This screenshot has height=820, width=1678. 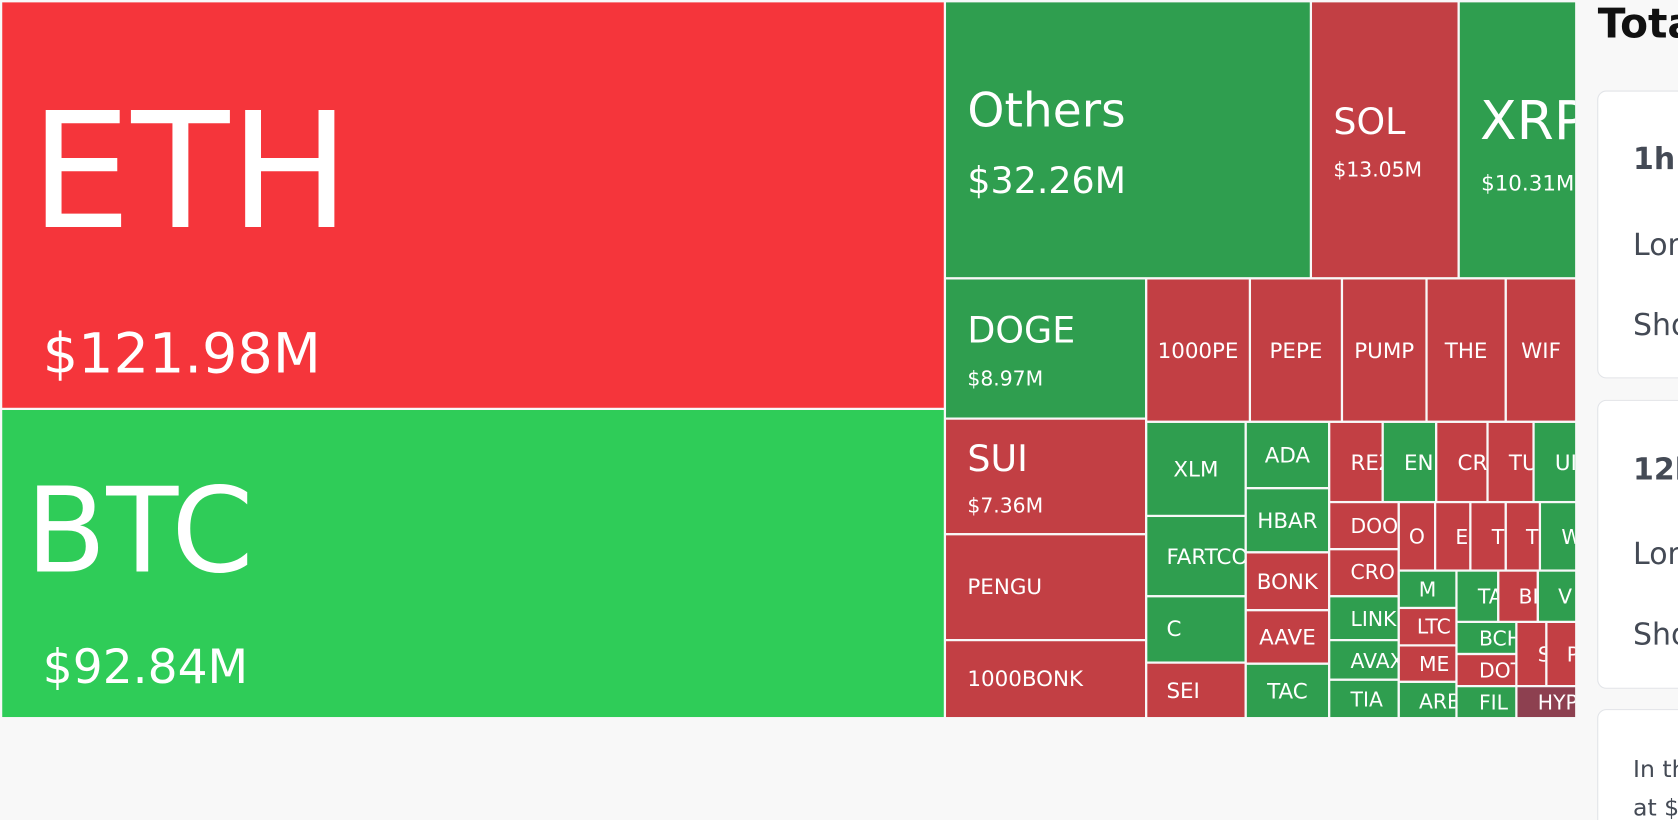 What do you see at coordinates (1655, 807) in the screenshot?
I see `card-line: at $` at bounding box center [1655, 807].